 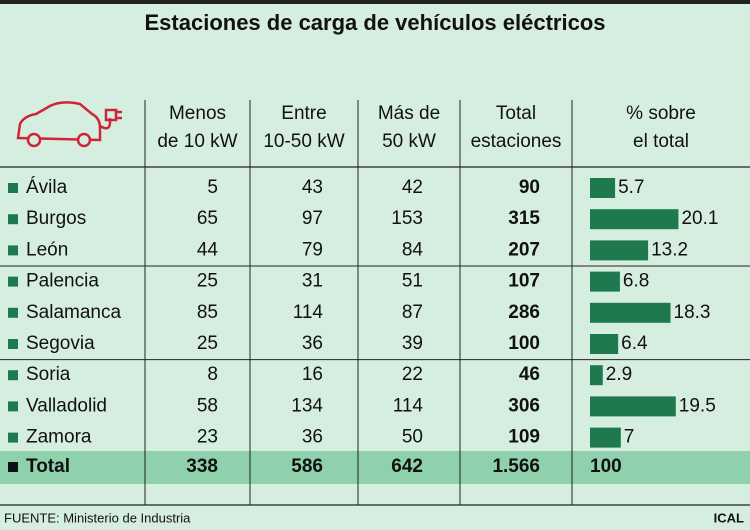 I want to click on percent-label: 6.4, so click(x=634, y=343).